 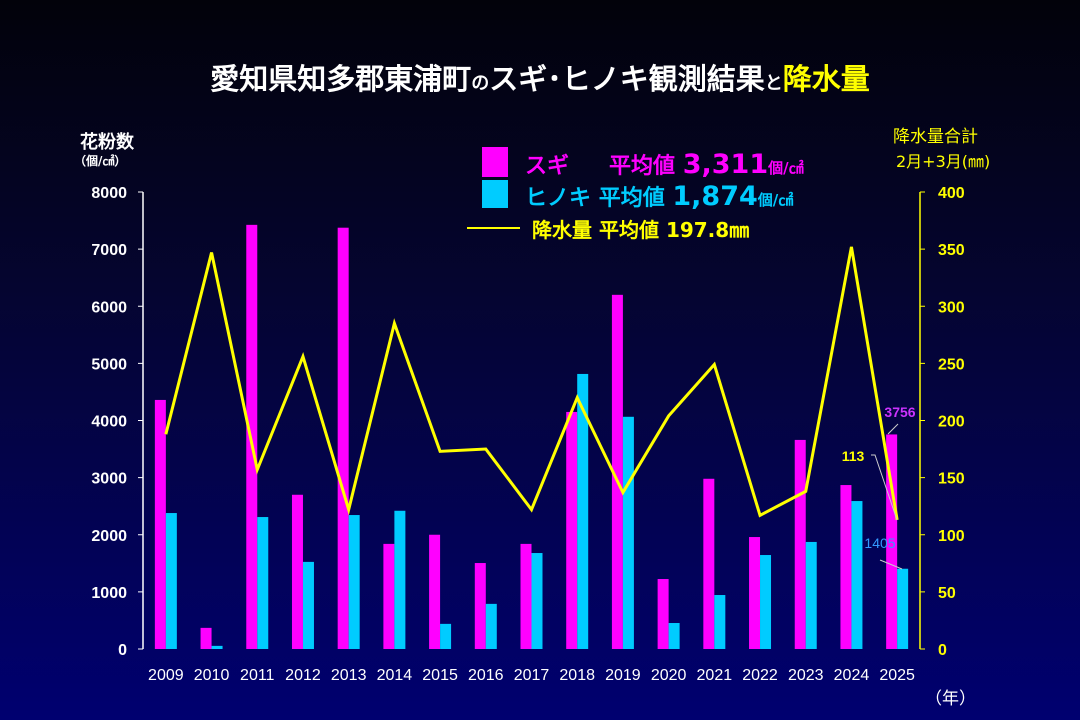 I want to click on x-tick-label: 2022, so click(x=760, y=675).